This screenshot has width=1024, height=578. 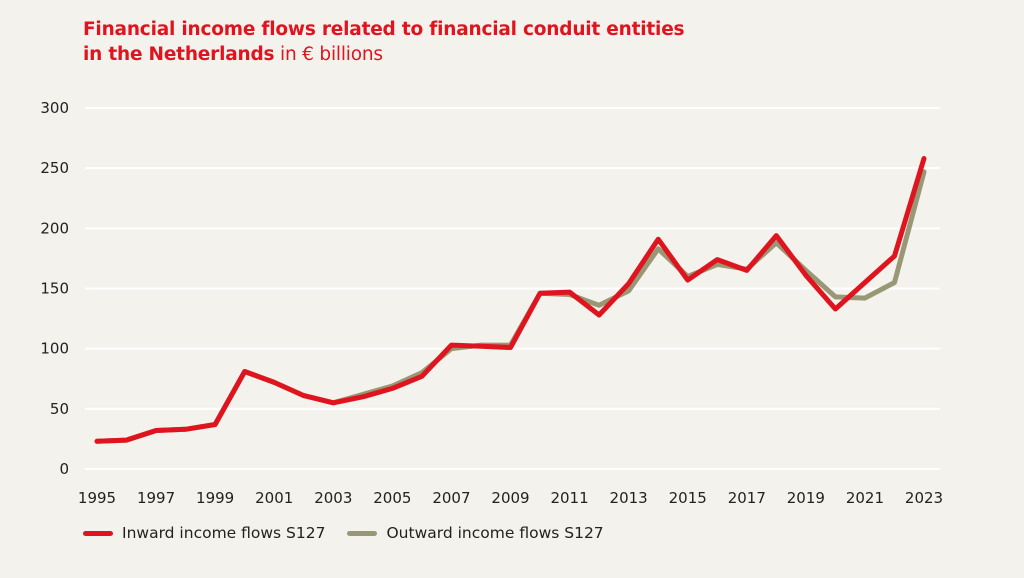 What do you see at coordinates (98, 533) in the screenshot?
I see `legend-swatch-inward` at bounding box center [98, 533].